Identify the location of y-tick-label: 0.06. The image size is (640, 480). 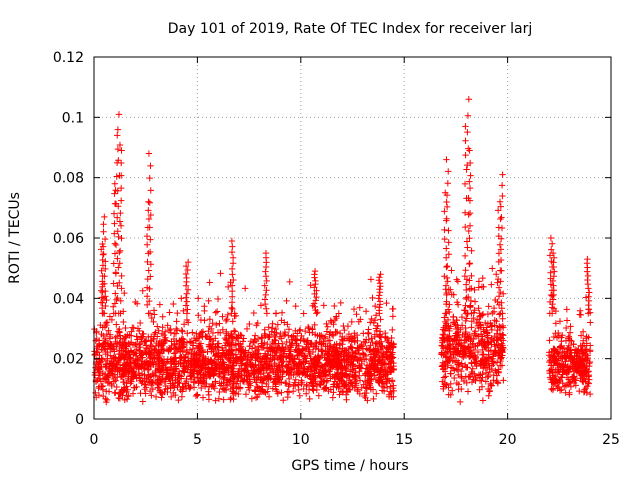
(68, 239).